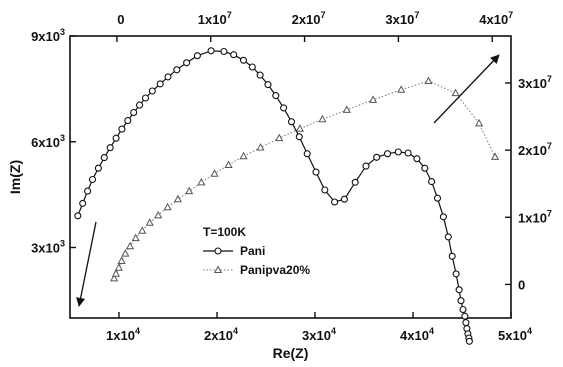  What do you see at coordinates (252, 251) in the screenshot?
I see `legend-label-pani: Pani` at bounding box center [252, 251].